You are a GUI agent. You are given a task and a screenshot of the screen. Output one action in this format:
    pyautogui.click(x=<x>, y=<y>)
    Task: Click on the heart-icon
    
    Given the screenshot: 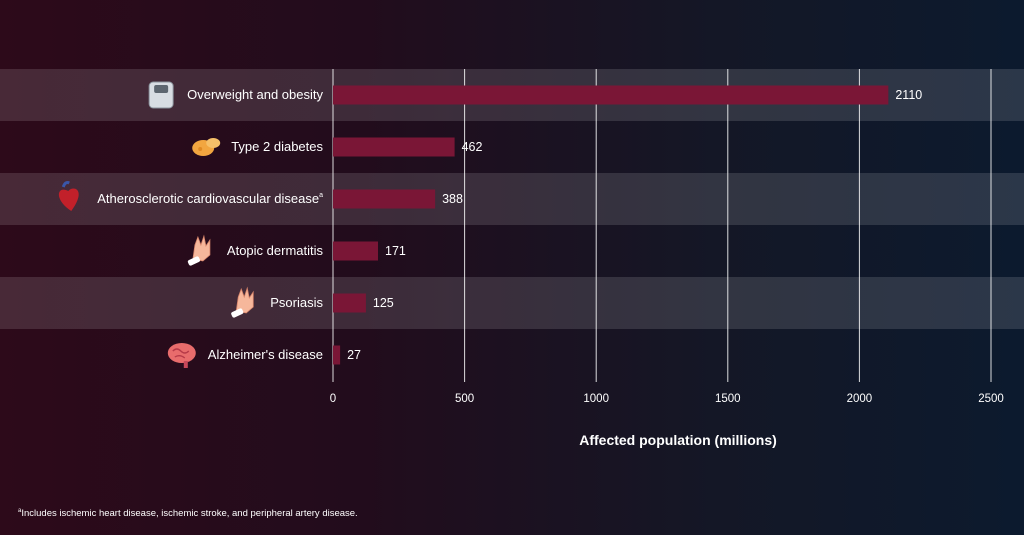 What is the action you would take?
    pyautogui.click(x=68, y=196)
    